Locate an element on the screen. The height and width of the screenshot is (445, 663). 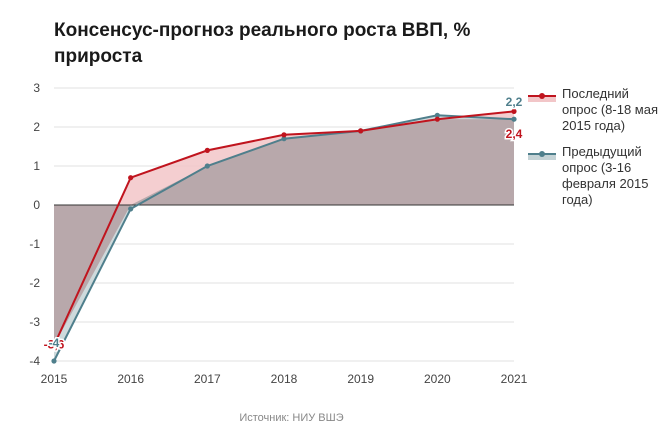
data-label-latest-first: -3,6 is located at coordinates (54, 344).